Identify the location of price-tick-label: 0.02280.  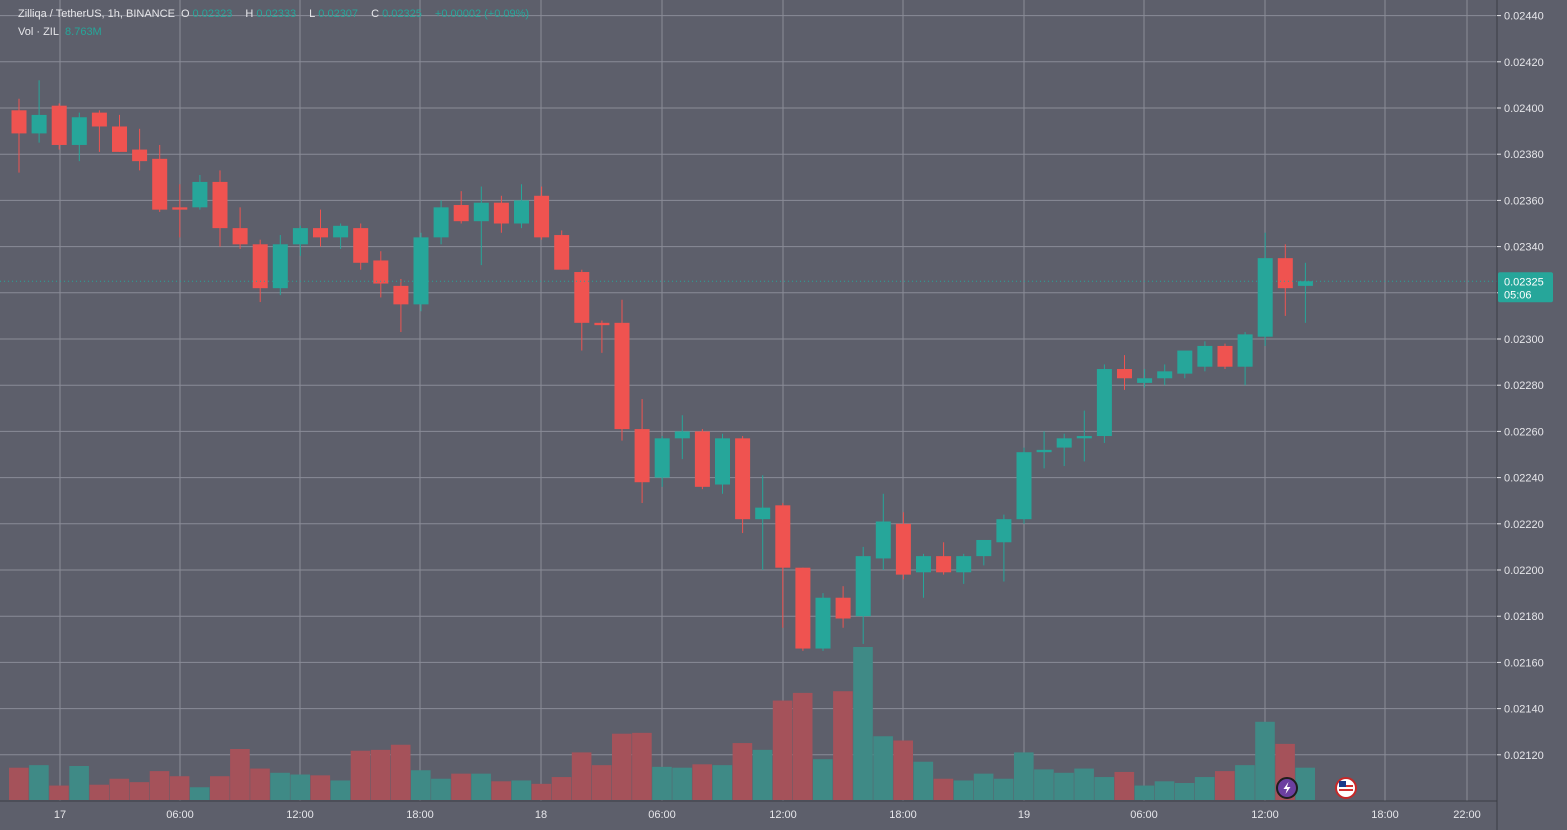
(1524, 386).